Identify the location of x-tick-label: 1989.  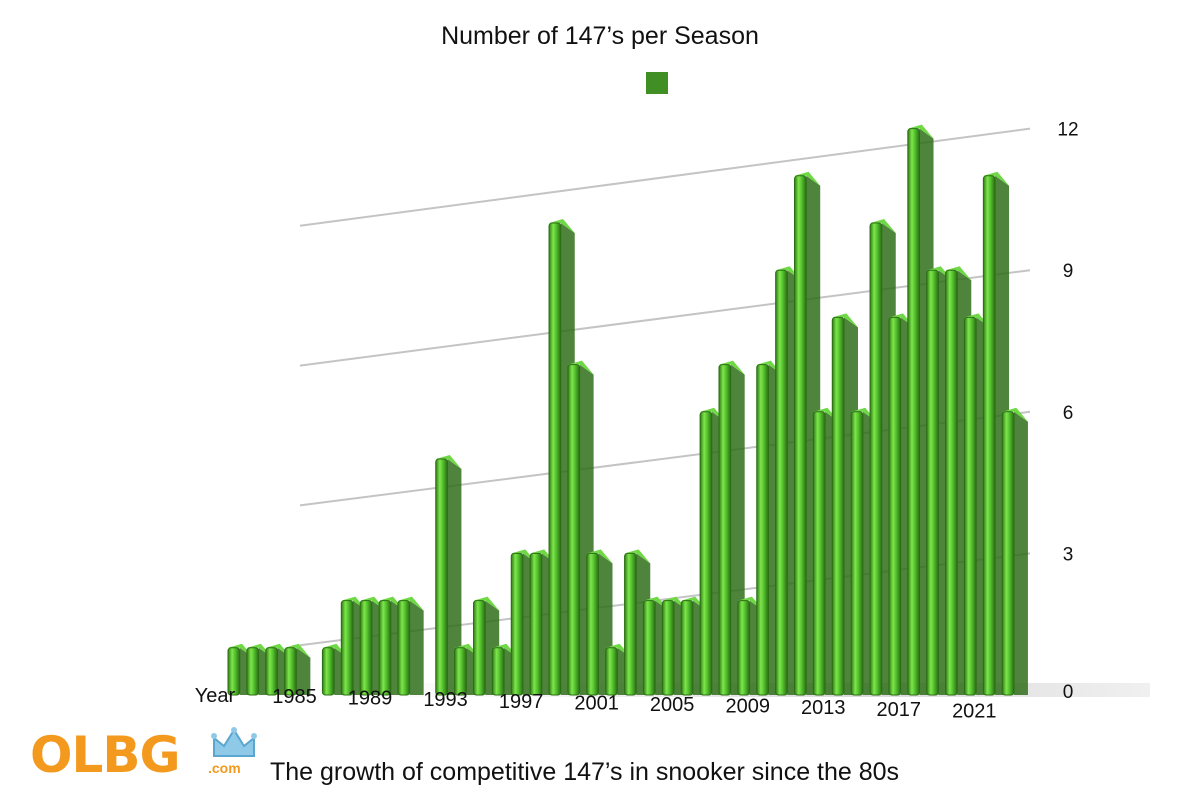
(370, 699).